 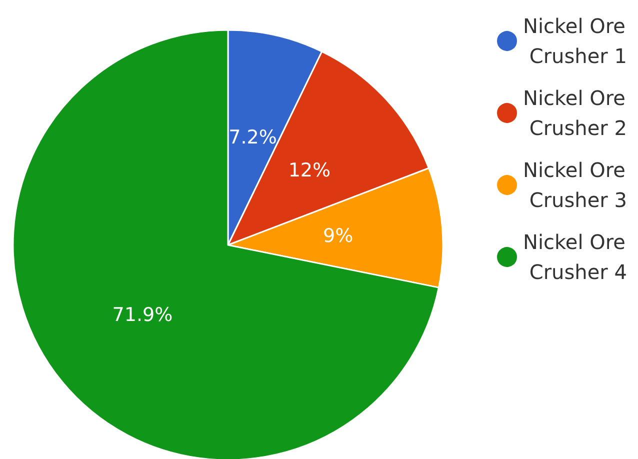 I want to click on data-label: 9%, so click(x=338, y=235).